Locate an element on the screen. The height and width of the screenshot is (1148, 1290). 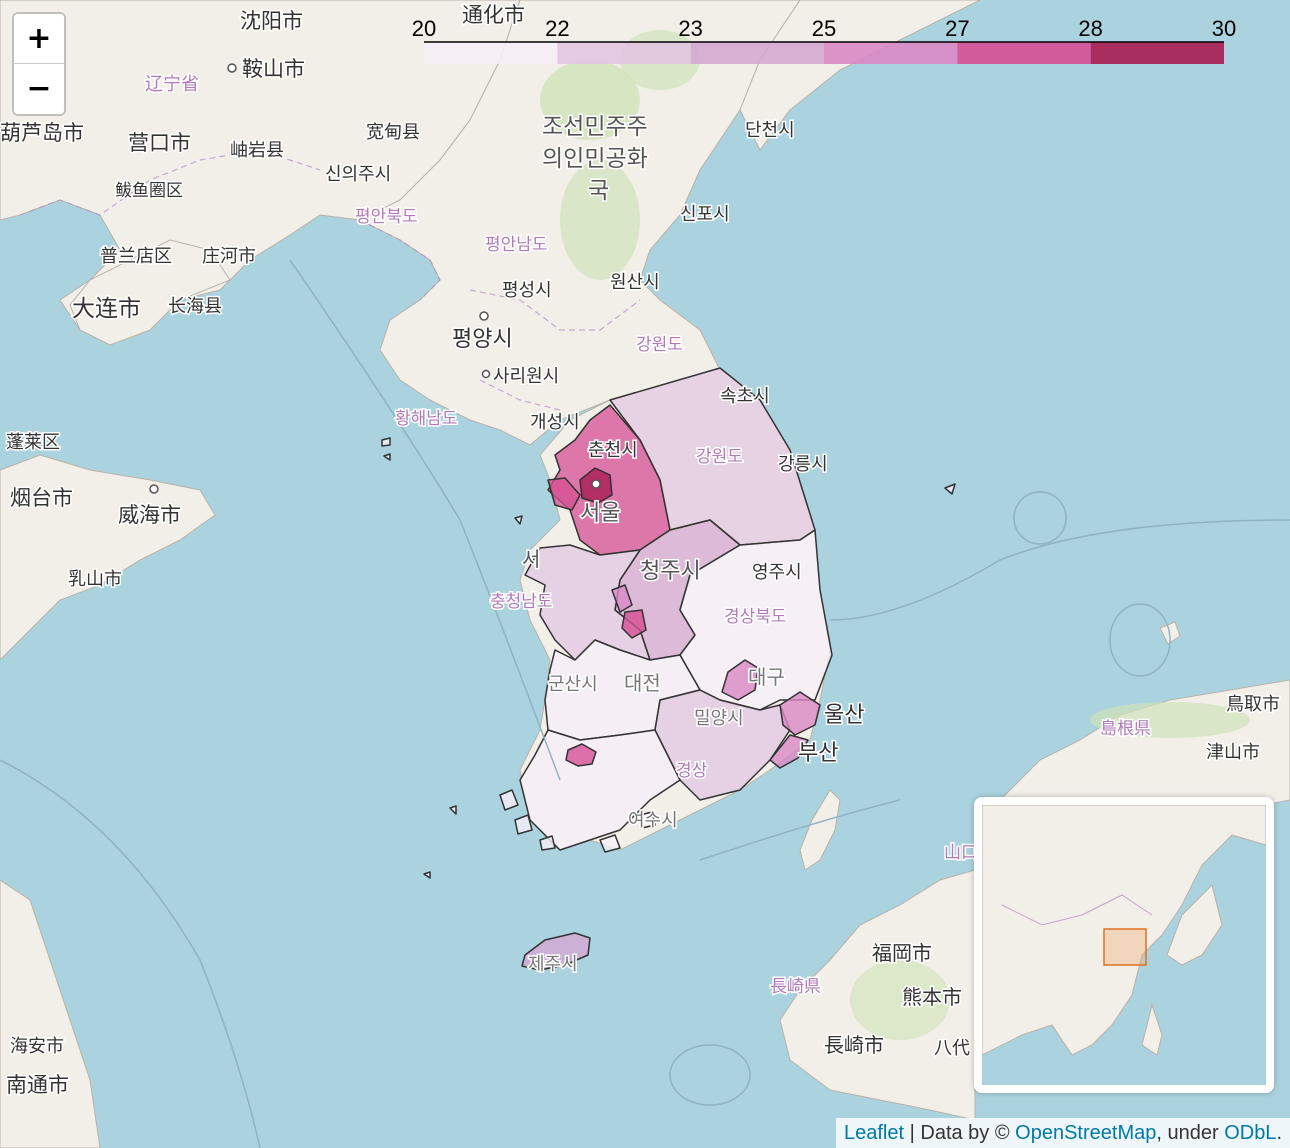
label-pulandian: 普兰店区 is located at coordinates (136, 256).